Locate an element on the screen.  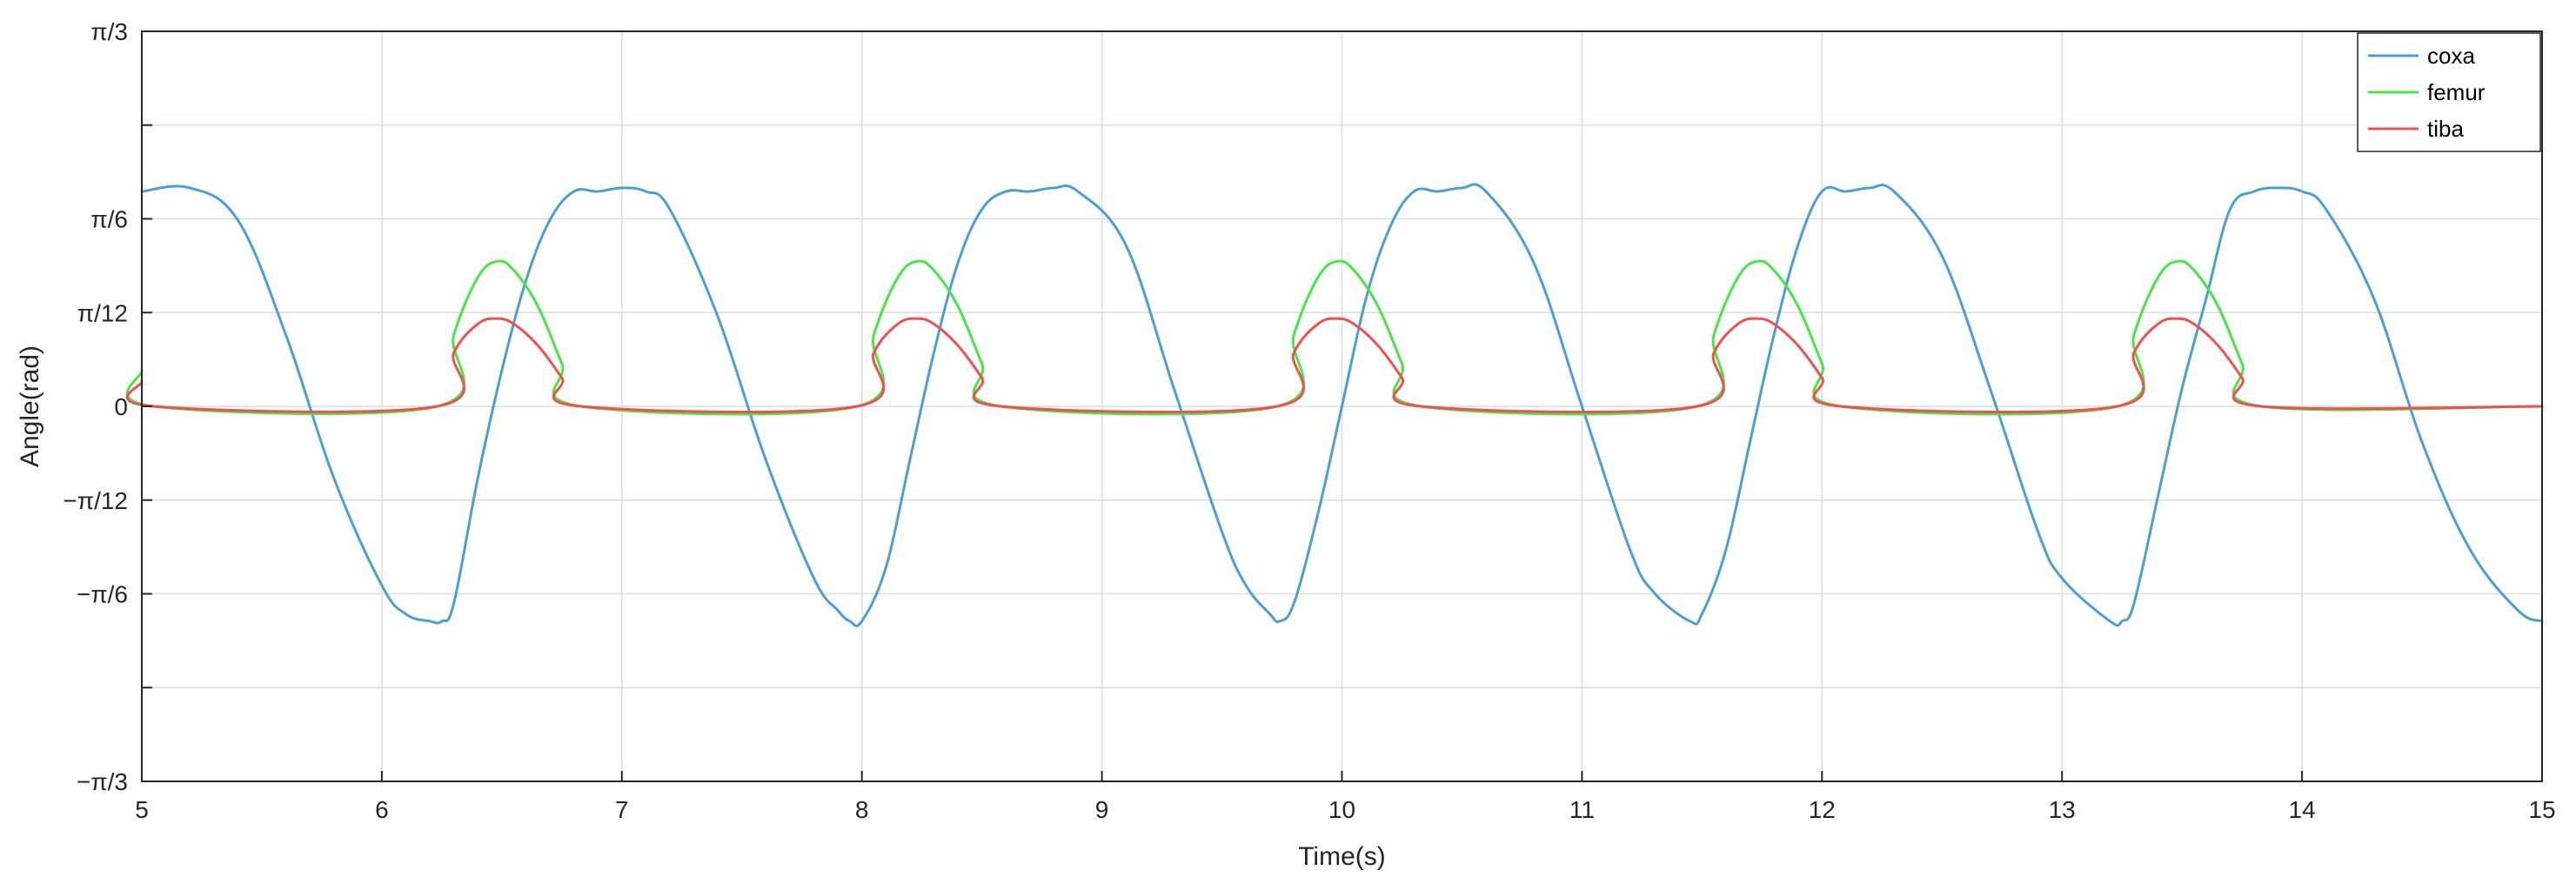
x-tick-label: 13 is located at coordinates (2062, 809).